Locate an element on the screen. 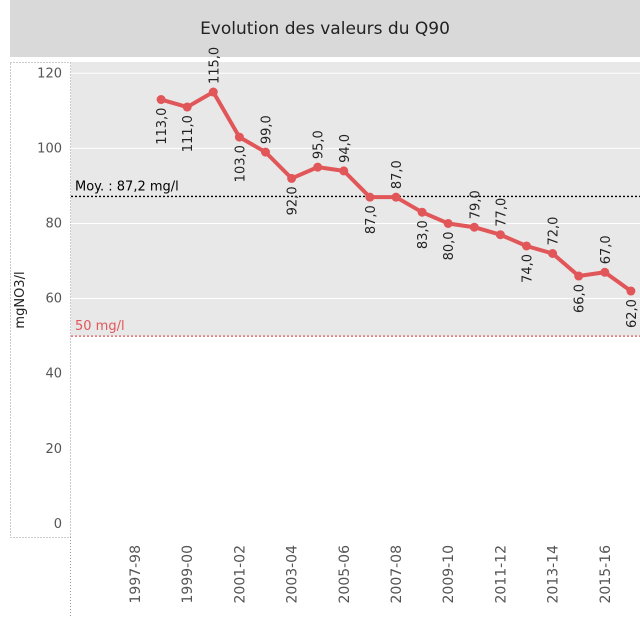 The image size is (640, 617). data-label: 62,0 is located at coordinates (632, 313).